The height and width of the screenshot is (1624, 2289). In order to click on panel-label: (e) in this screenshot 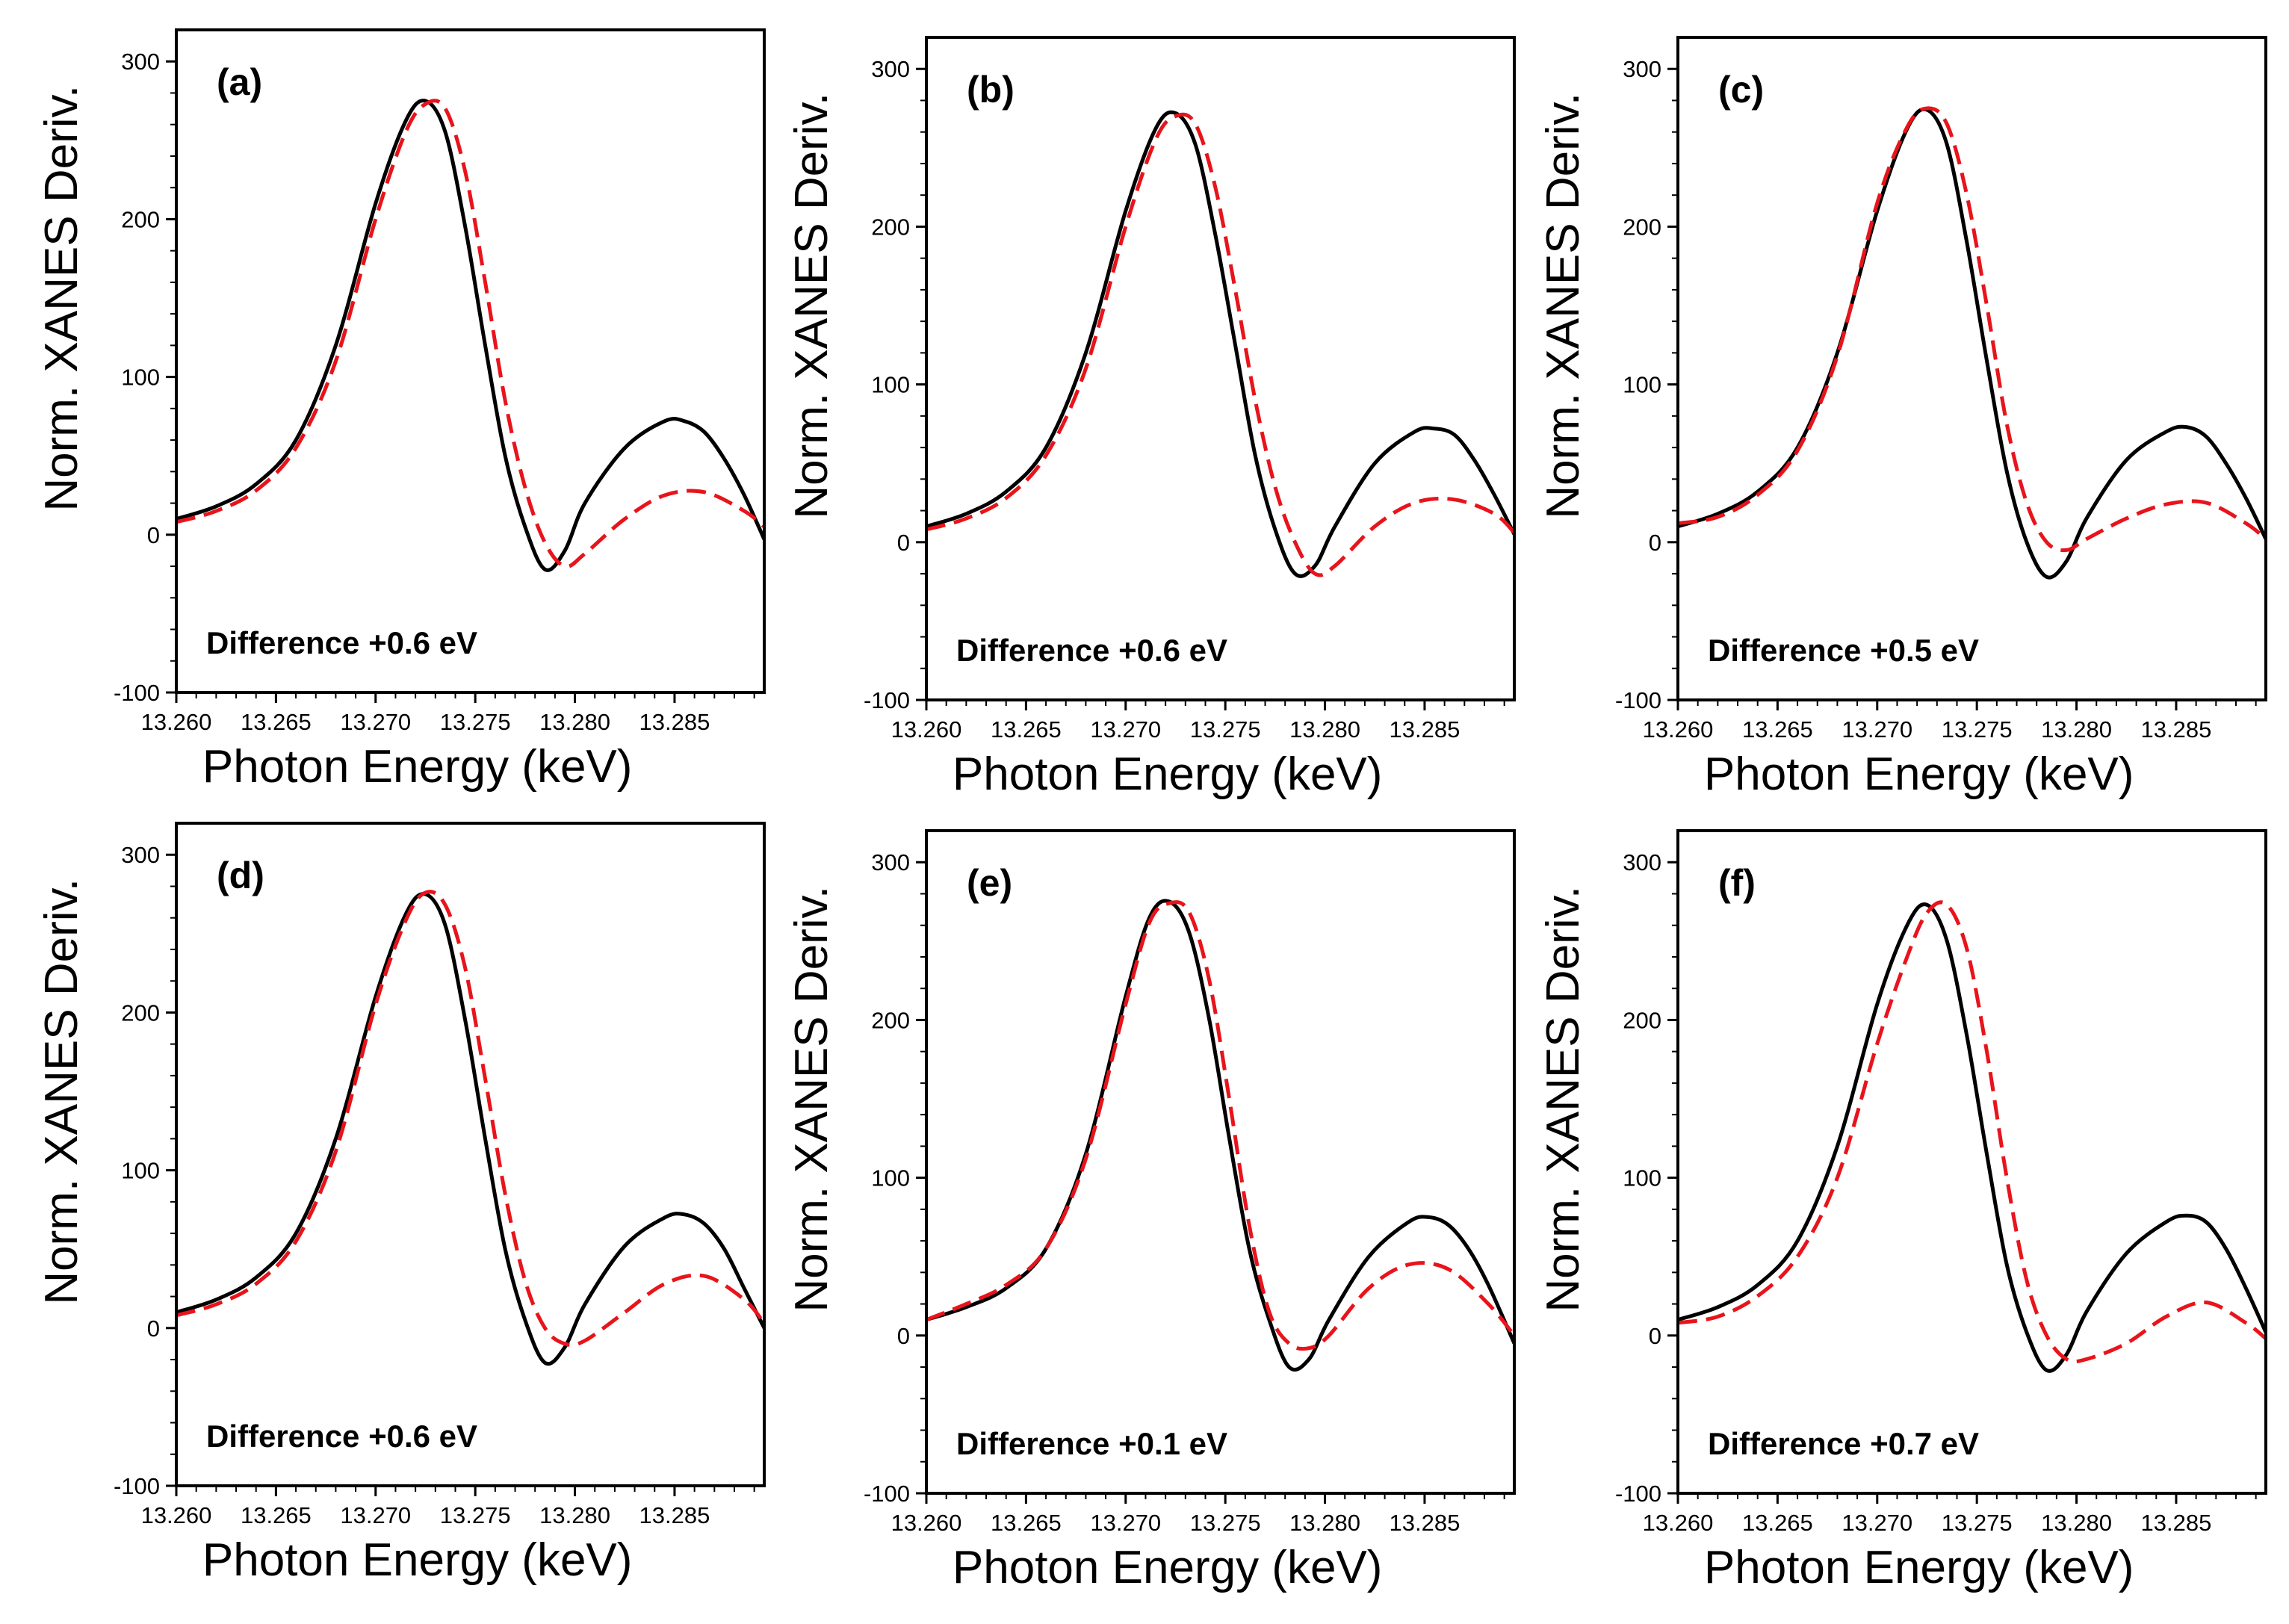, I will do `click(989, 883)`.